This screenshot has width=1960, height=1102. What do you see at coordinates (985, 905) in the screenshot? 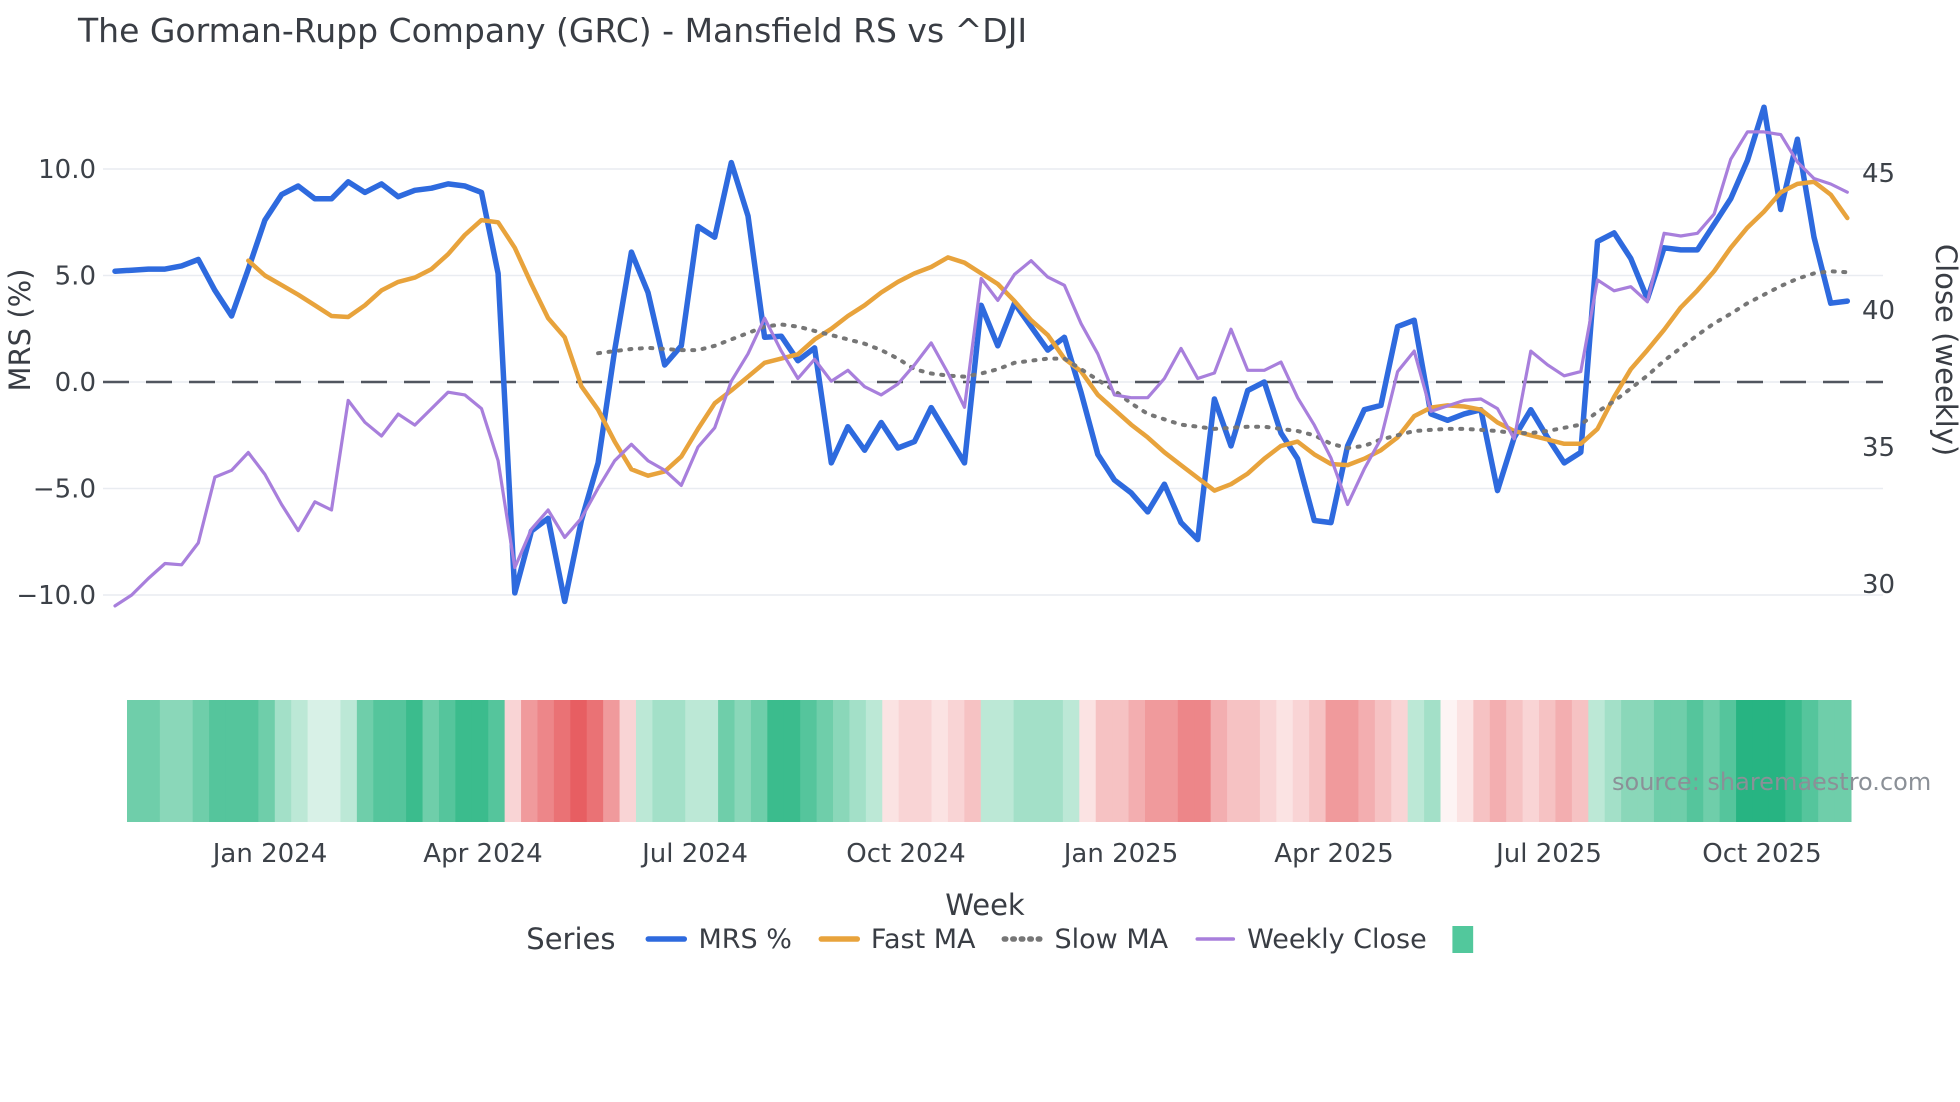
I see `x-axis-title: Week` at bounding box center [985, 905].